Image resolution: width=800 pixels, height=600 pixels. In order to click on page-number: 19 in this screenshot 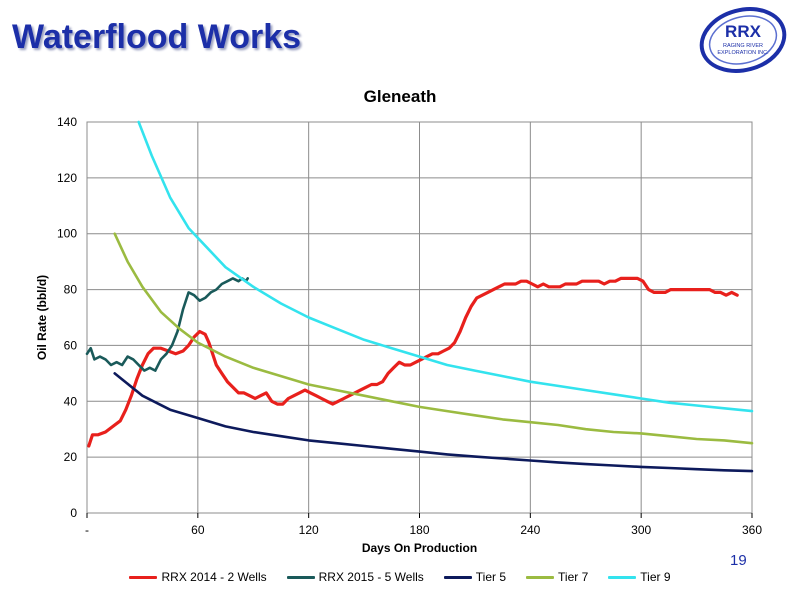, I will do `click(738, 560)`.